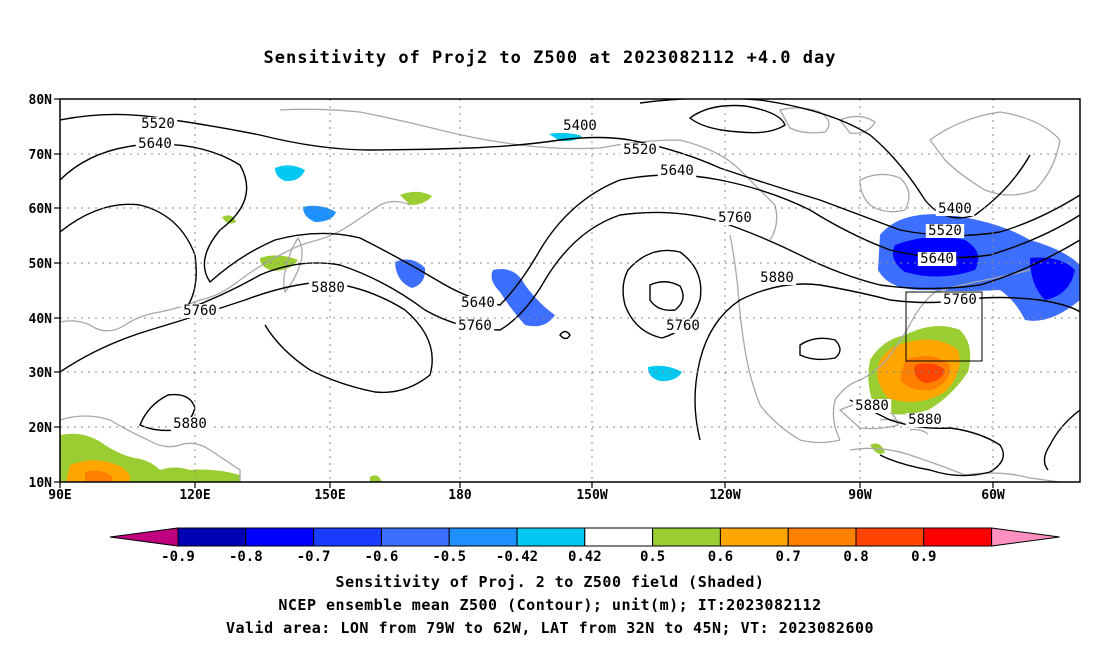  I want to click on colorbar-tick-label: 0.7, so click(788, 557).